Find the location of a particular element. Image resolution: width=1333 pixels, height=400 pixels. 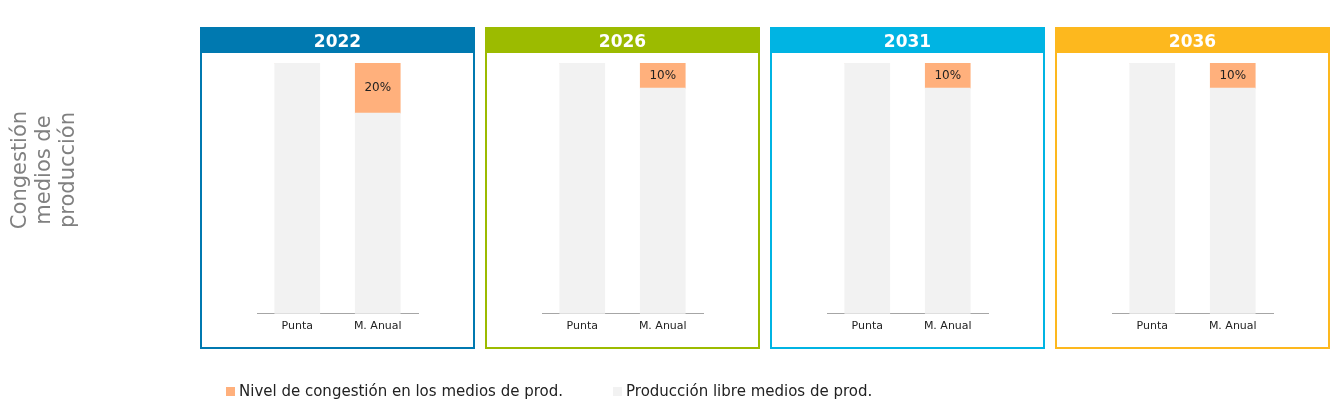

data-label: 20% is located at coordinates (378, 87).